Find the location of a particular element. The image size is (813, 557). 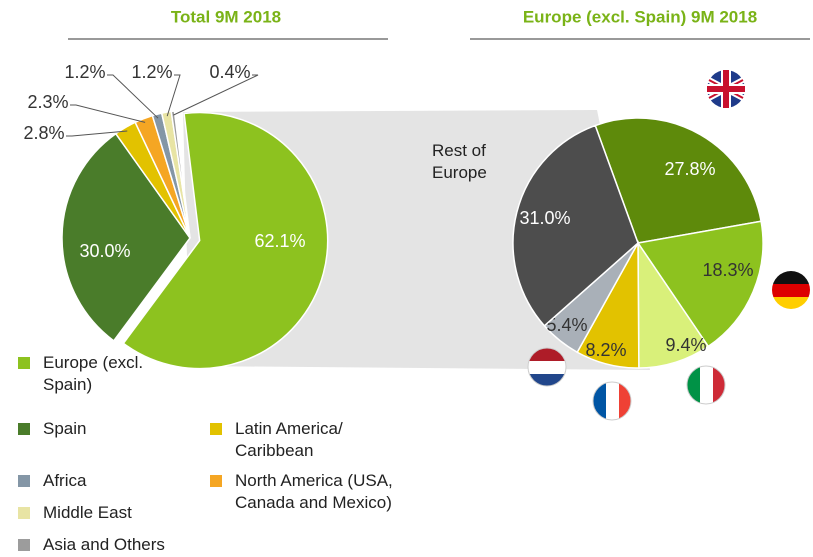

chart-title: Europe (excl. Spain) 9M 2018 is located at coordinates (640, 16).